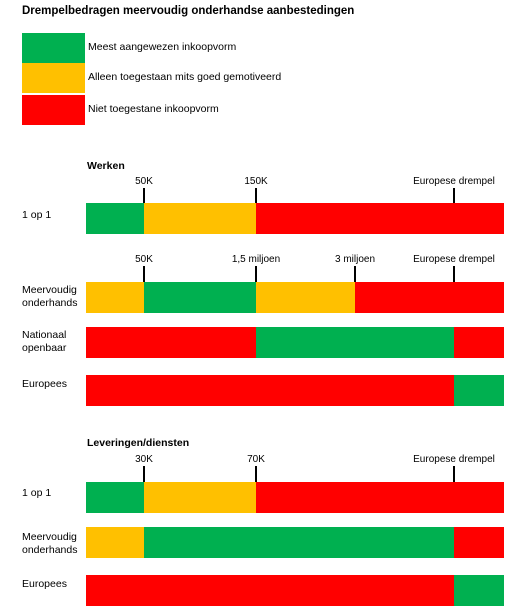 The image size is (515, 616). I want to click on tick-label: 150K, so click(256, 181).